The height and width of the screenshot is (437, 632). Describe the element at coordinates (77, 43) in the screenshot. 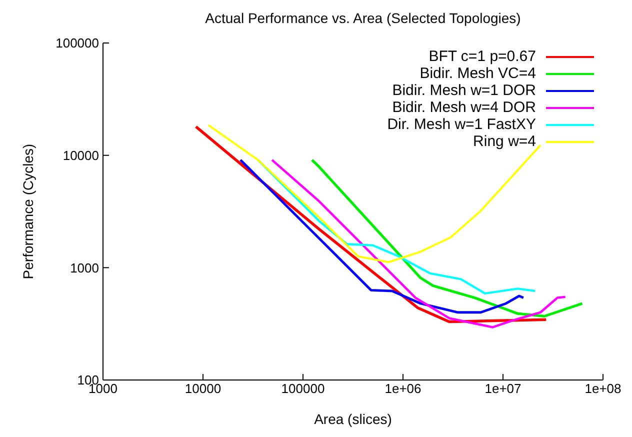

I see `y-tick-label: 100000` at that location.